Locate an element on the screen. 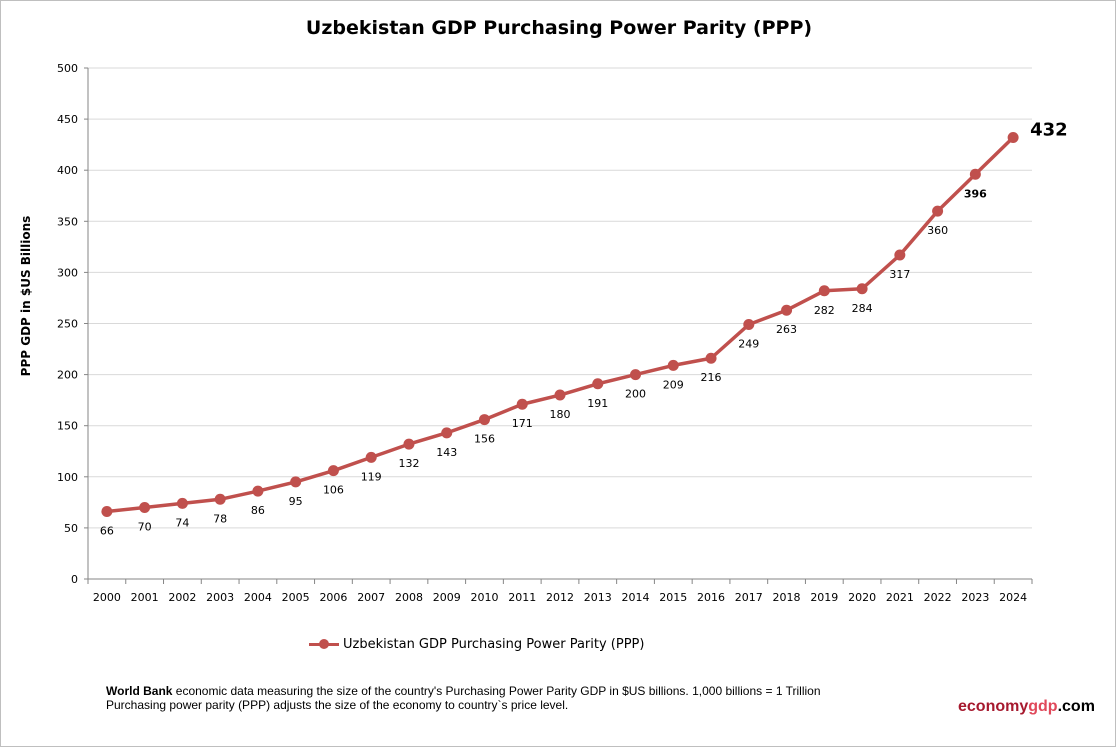  x-tick-label: 2014 is located at coordinates (636, 597).